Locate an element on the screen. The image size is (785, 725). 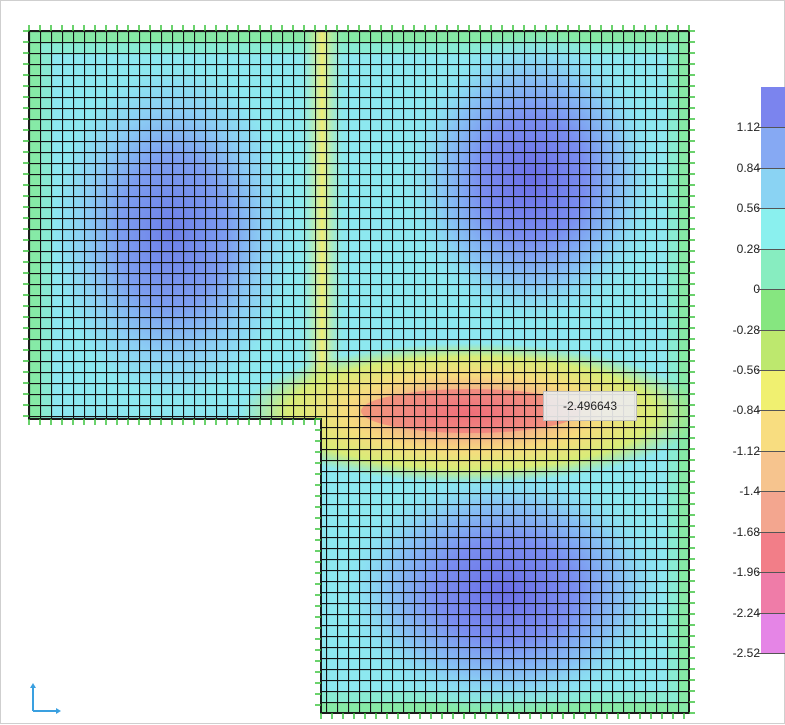
legend-label: 1.12 is located at coordinates (748, 127).